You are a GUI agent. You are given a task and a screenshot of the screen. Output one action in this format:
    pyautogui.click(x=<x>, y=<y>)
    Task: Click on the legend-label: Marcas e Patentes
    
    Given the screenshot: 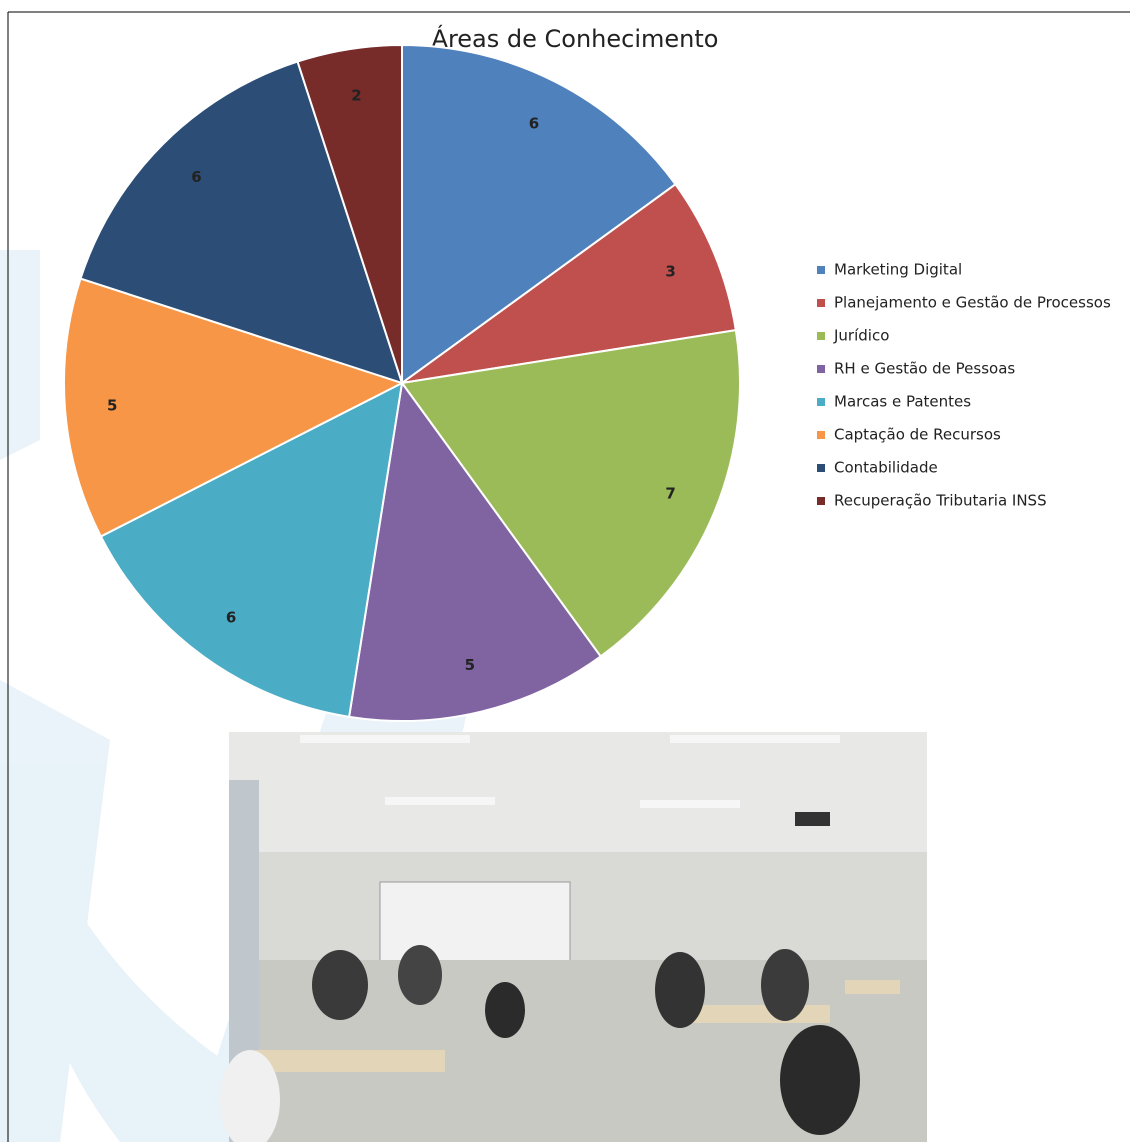 What is the action you would take?
    pyautogui.click(x=902, y=402)
    